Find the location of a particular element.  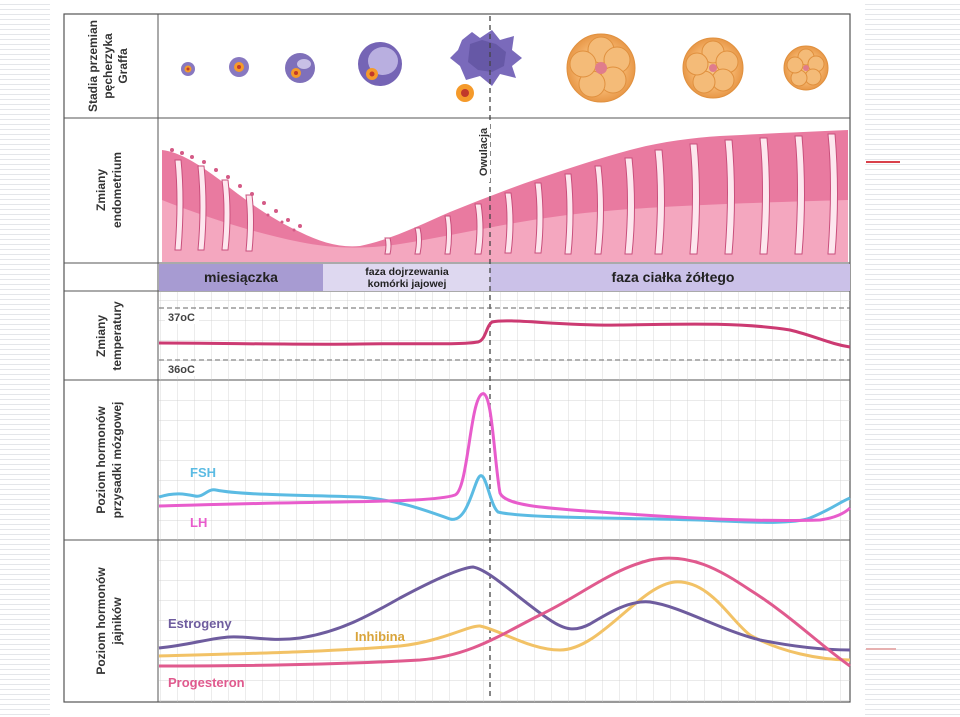

temp-high-tick: 37oC is located at coordinates (181, 318).